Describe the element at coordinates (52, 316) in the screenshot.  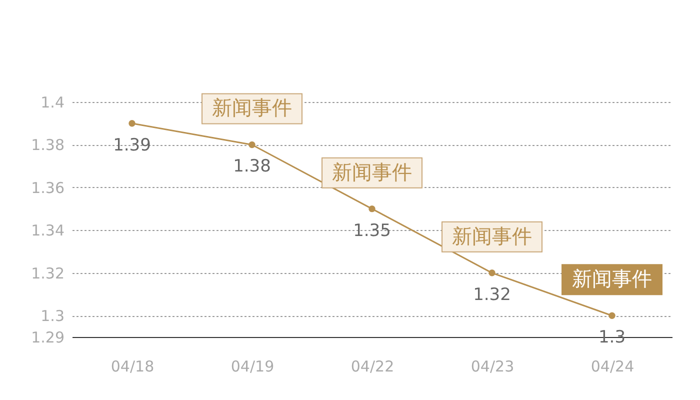
I see `y-tick-label: 1.3` at that location.